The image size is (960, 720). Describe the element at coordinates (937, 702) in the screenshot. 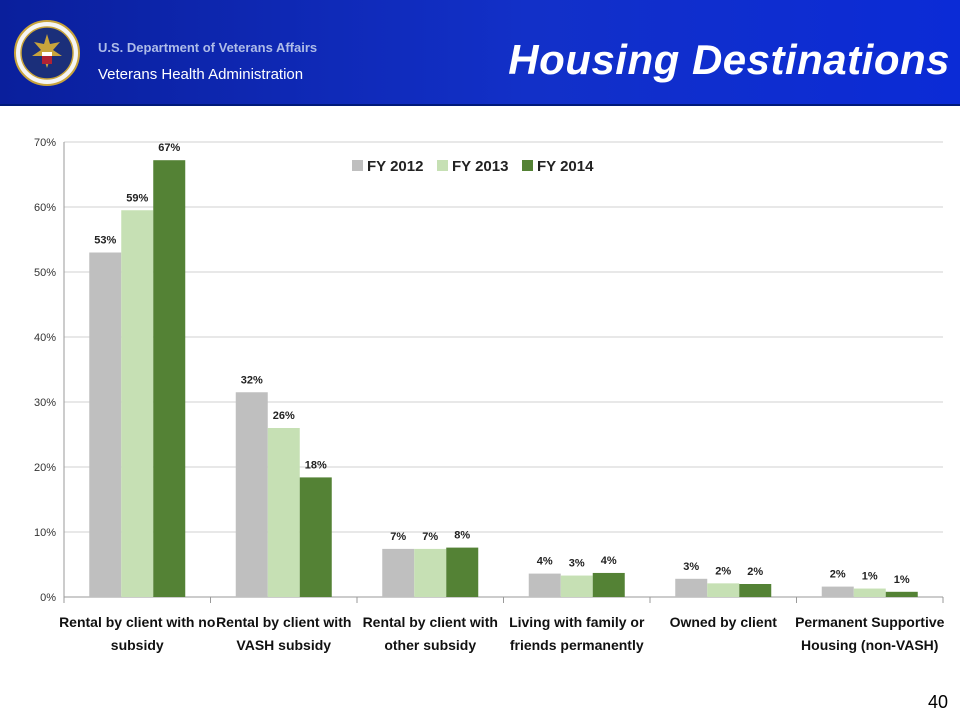

I see `page-number: 40` at that location.